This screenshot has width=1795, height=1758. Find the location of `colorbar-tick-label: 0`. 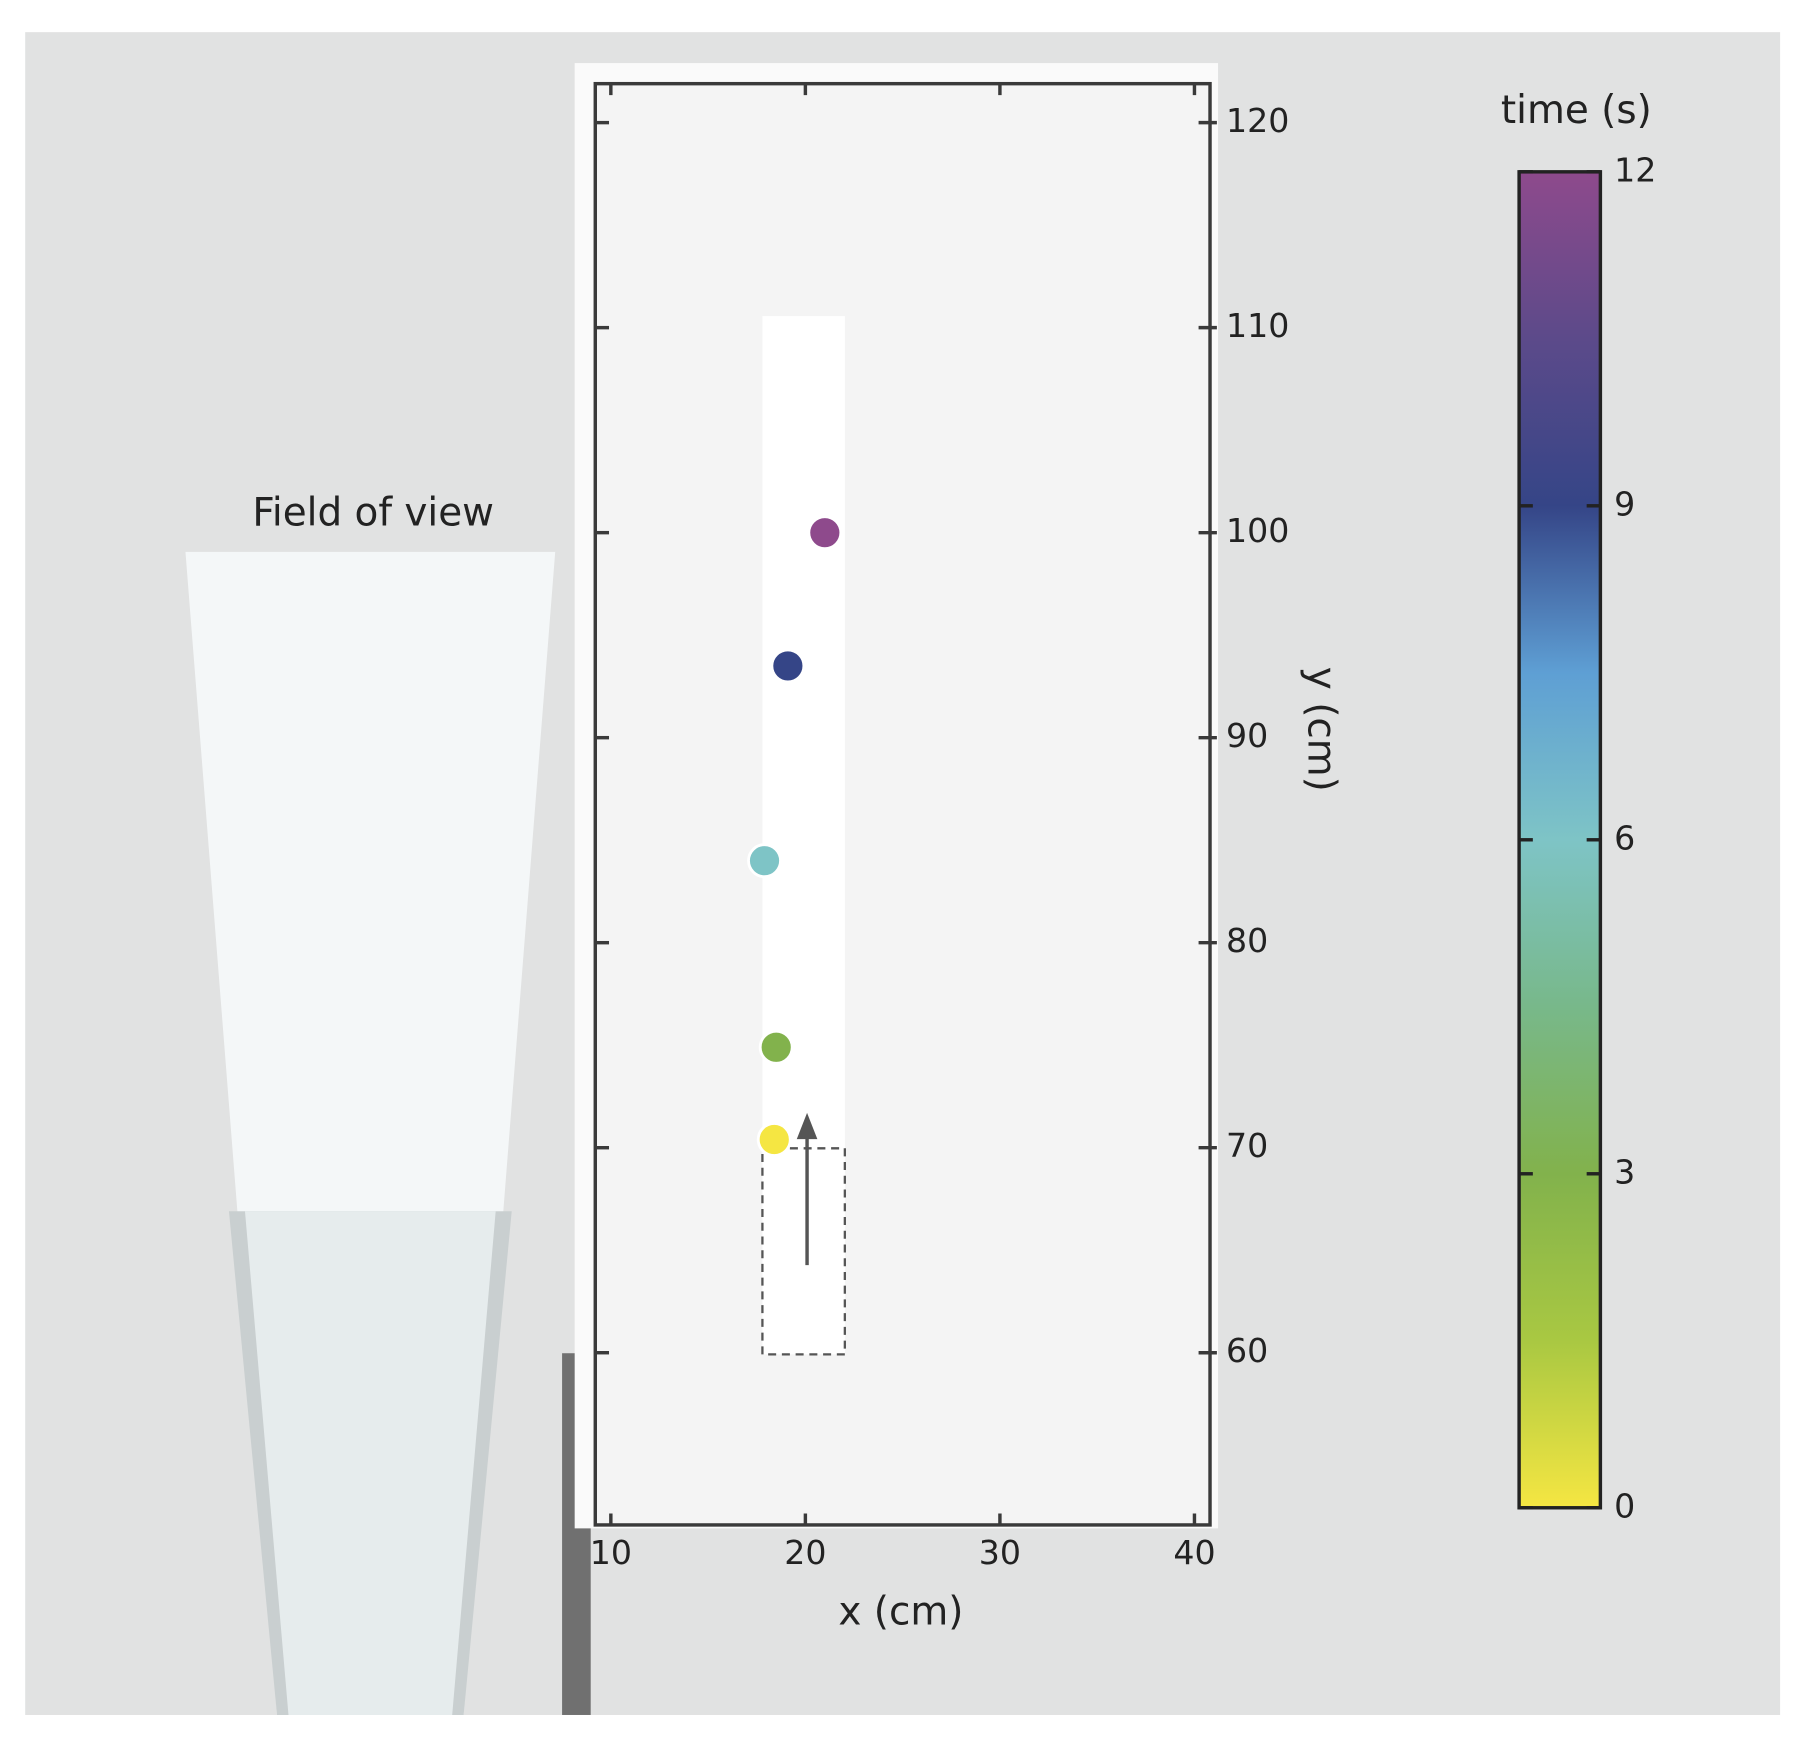

colorbar-tick-label: 0 is located at coordinates (1624, 1505).